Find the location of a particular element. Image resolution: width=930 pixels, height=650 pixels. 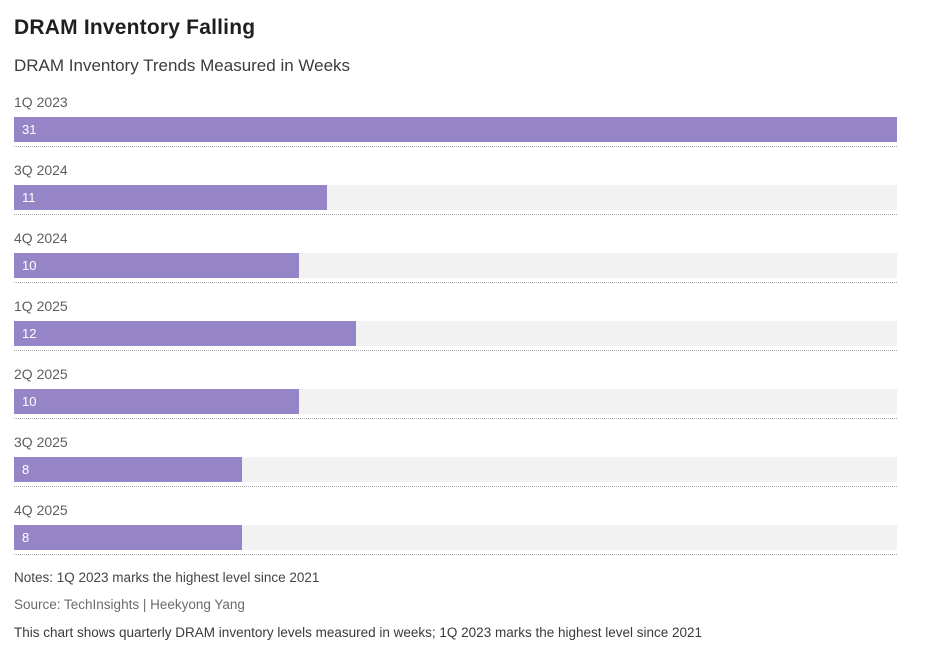

chart-title: DRAM Inventory Falling is located at coordinates (135, 27).